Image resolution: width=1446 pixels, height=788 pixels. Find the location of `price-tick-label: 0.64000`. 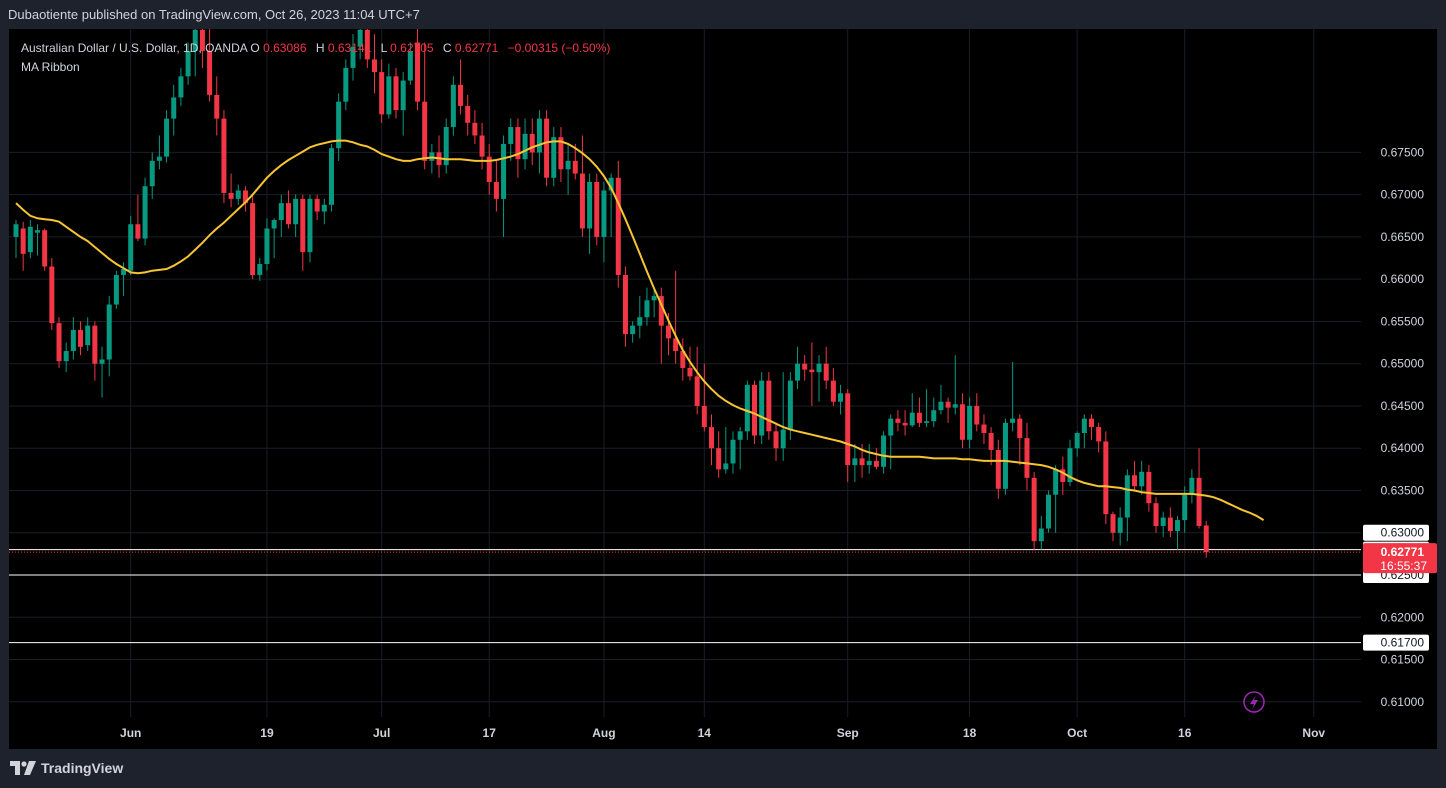

price-tick-label: 0.64000 is located at coordinates (1403, 448).